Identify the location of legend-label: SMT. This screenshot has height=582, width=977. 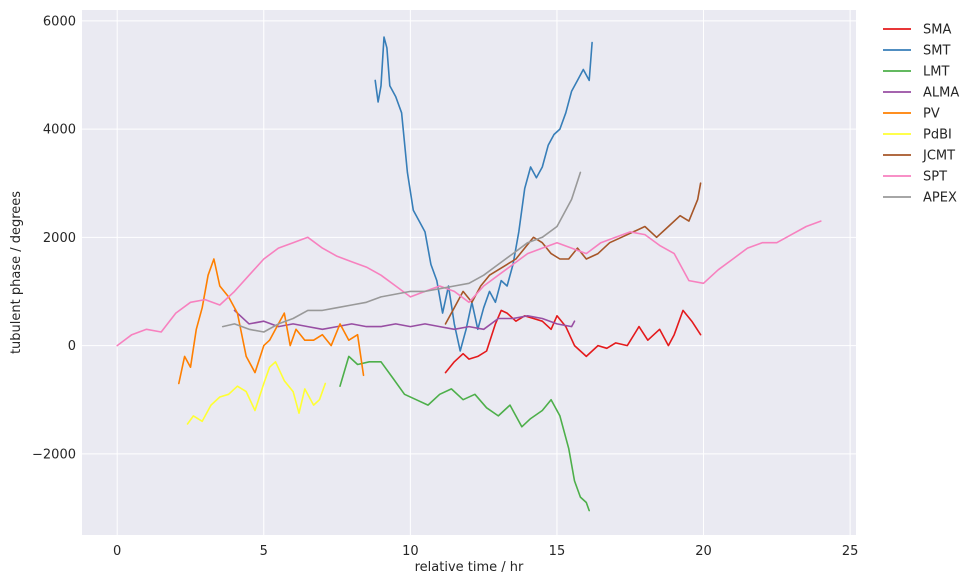
(936, 51).